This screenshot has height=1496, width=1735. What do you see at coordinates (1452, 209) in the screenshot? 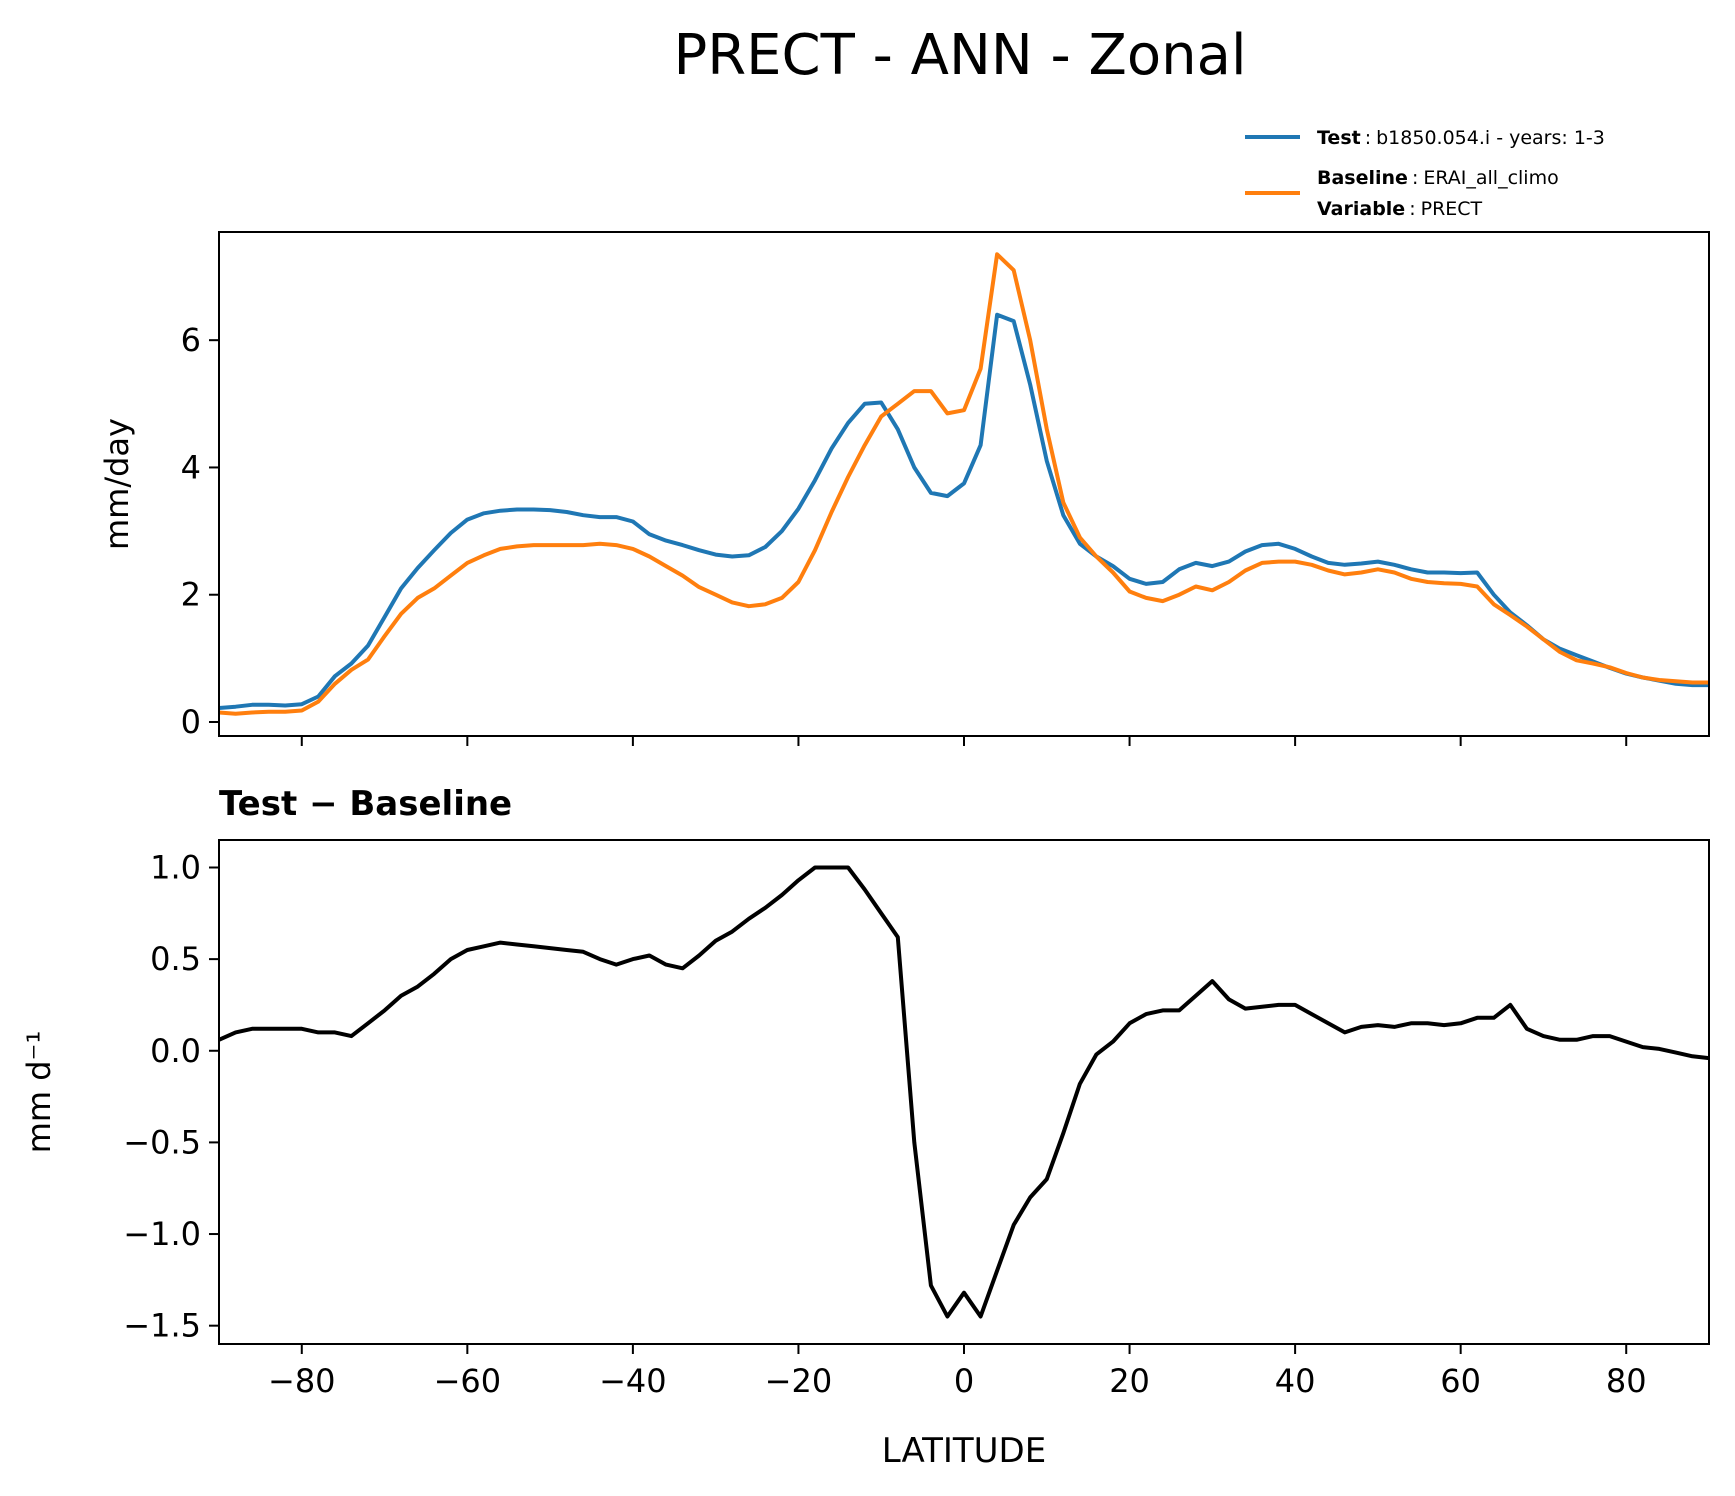
I see `legend-variable-value: PRECT` at bounding box center [1452, 209].